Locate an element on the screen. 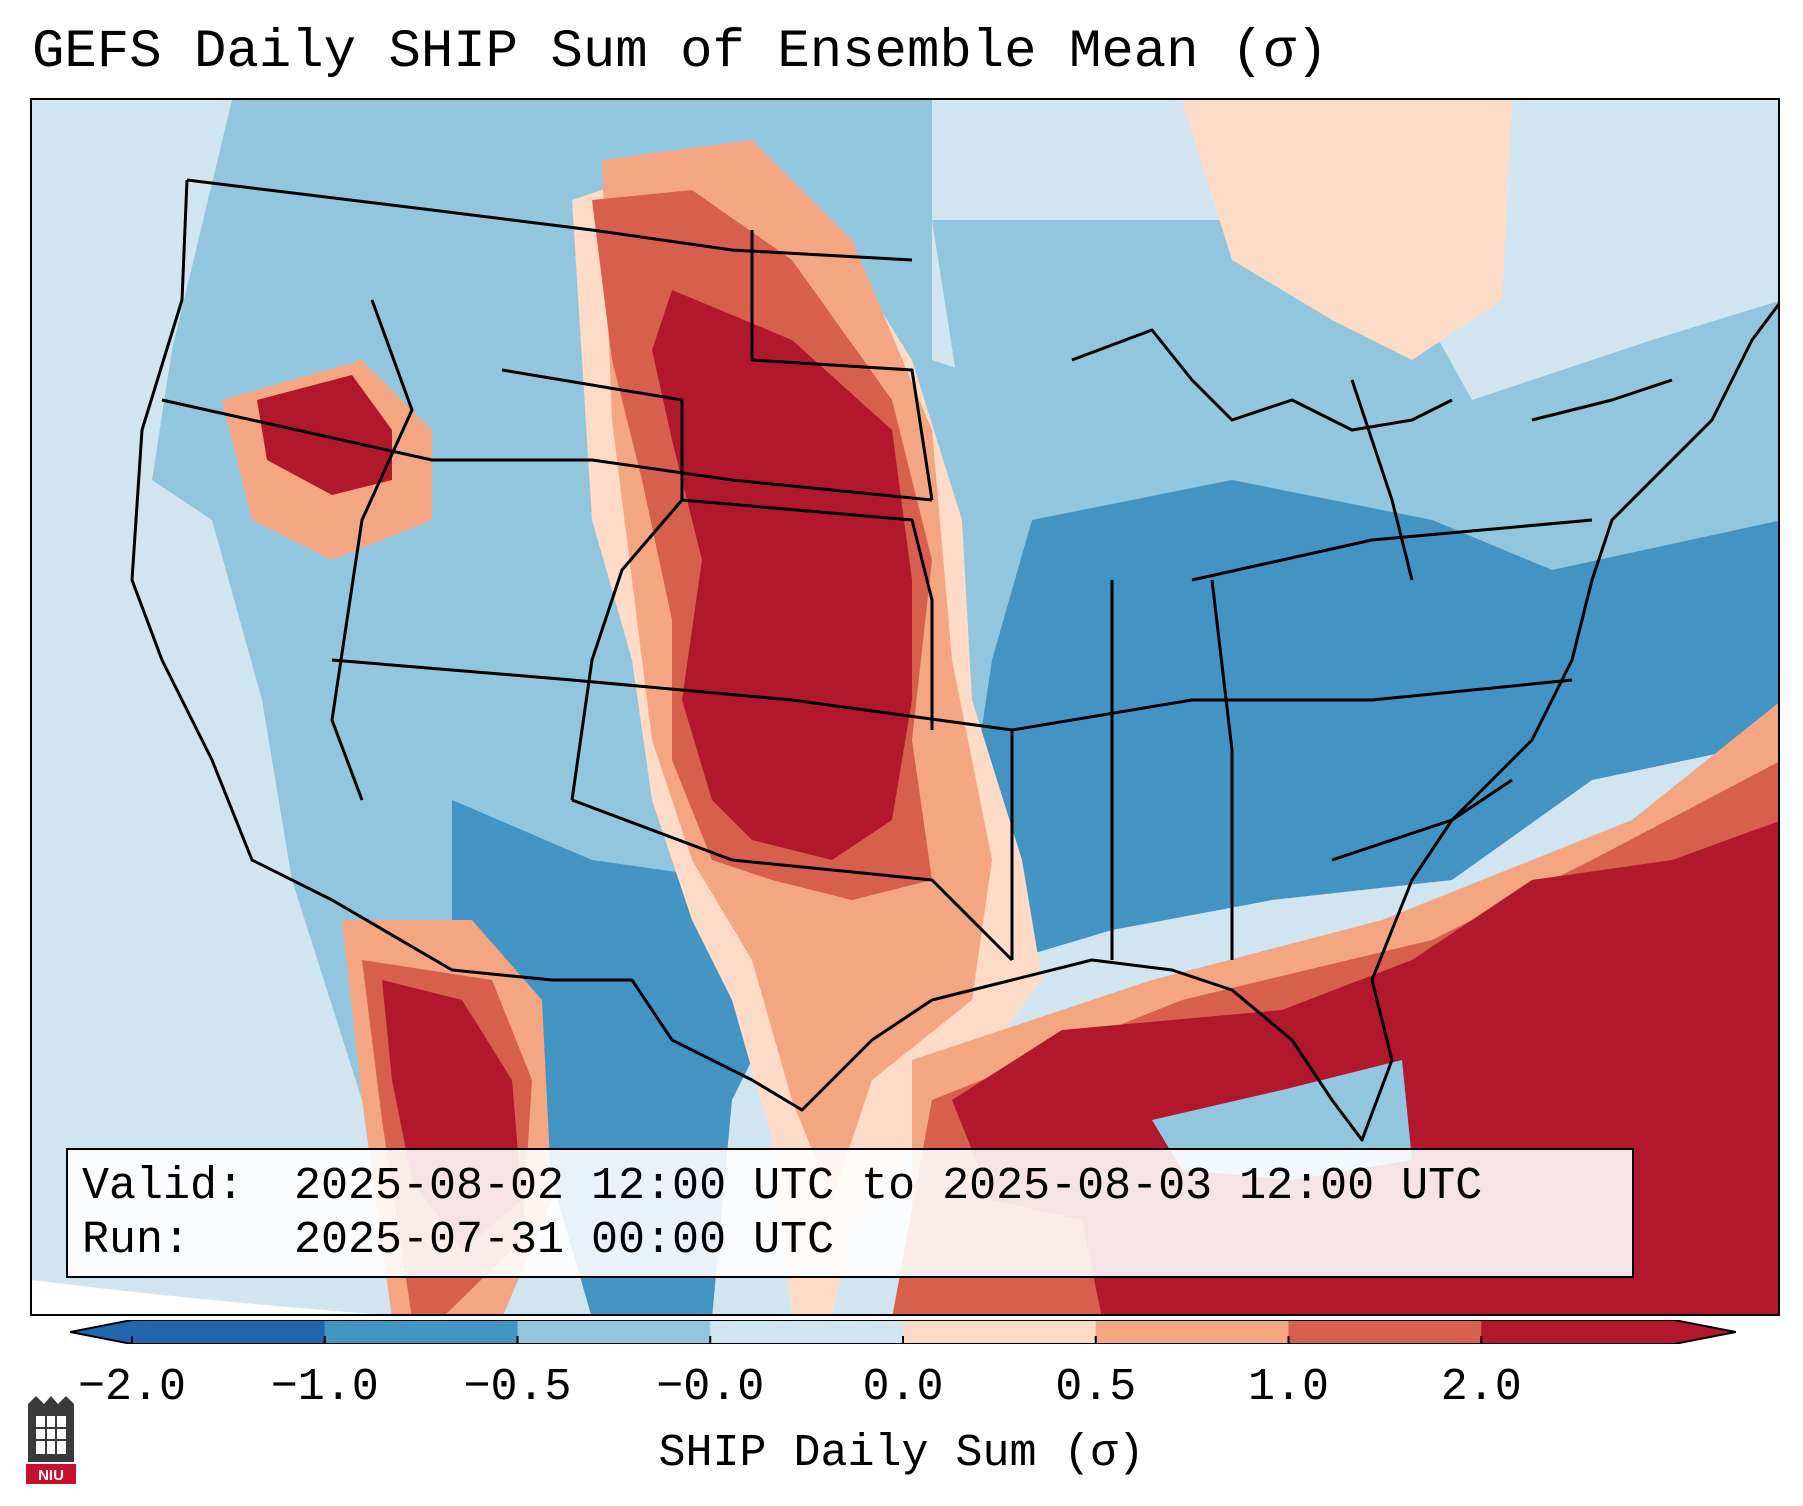  colorbar-label: SHIP Daily Sum (σ) is located at coordinates (901, 1453).